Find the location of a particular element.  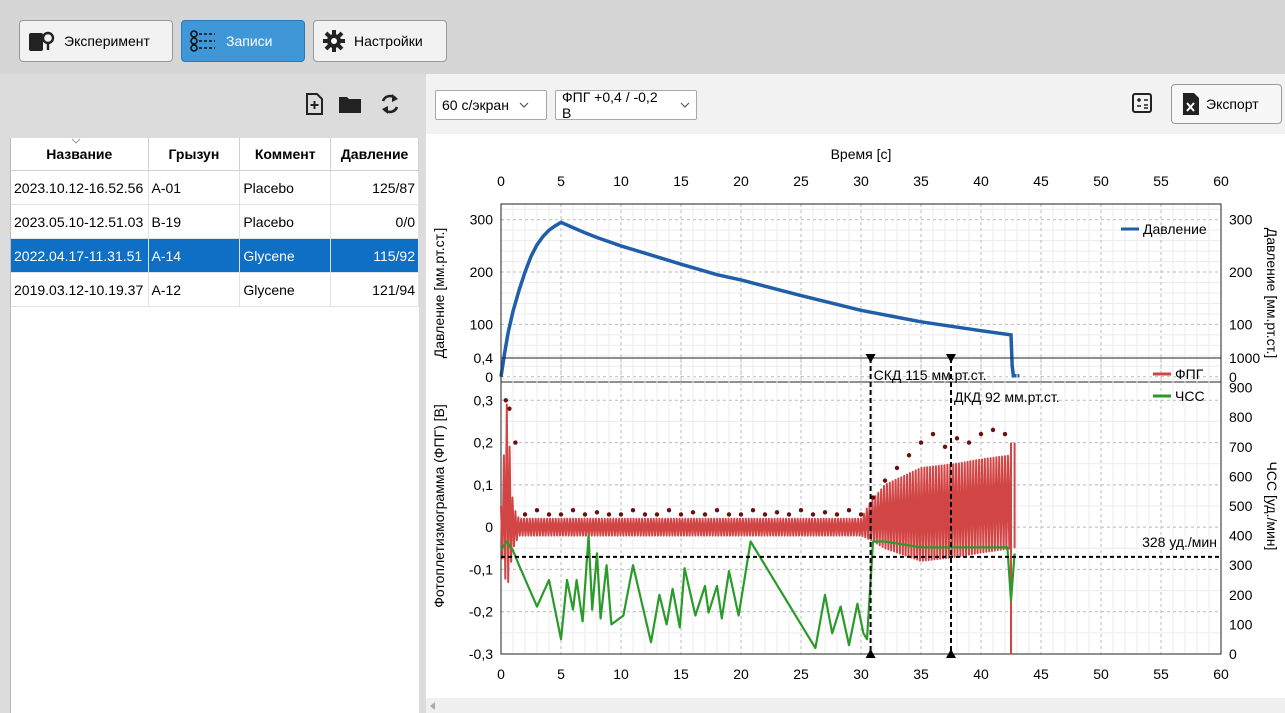

top-x-tick-label: 15 is located at coordinates (681, 181).